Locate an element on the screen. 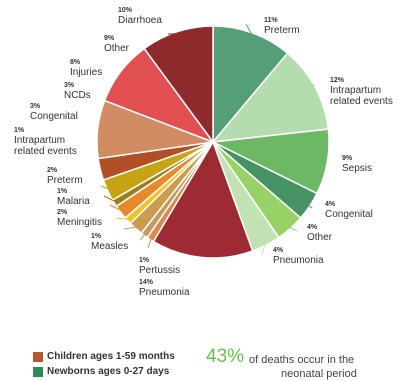 The width and height of the screenshot is (398, 381). slice-name-label-6-0: Pneumonia is located at coordinates (164, 292).